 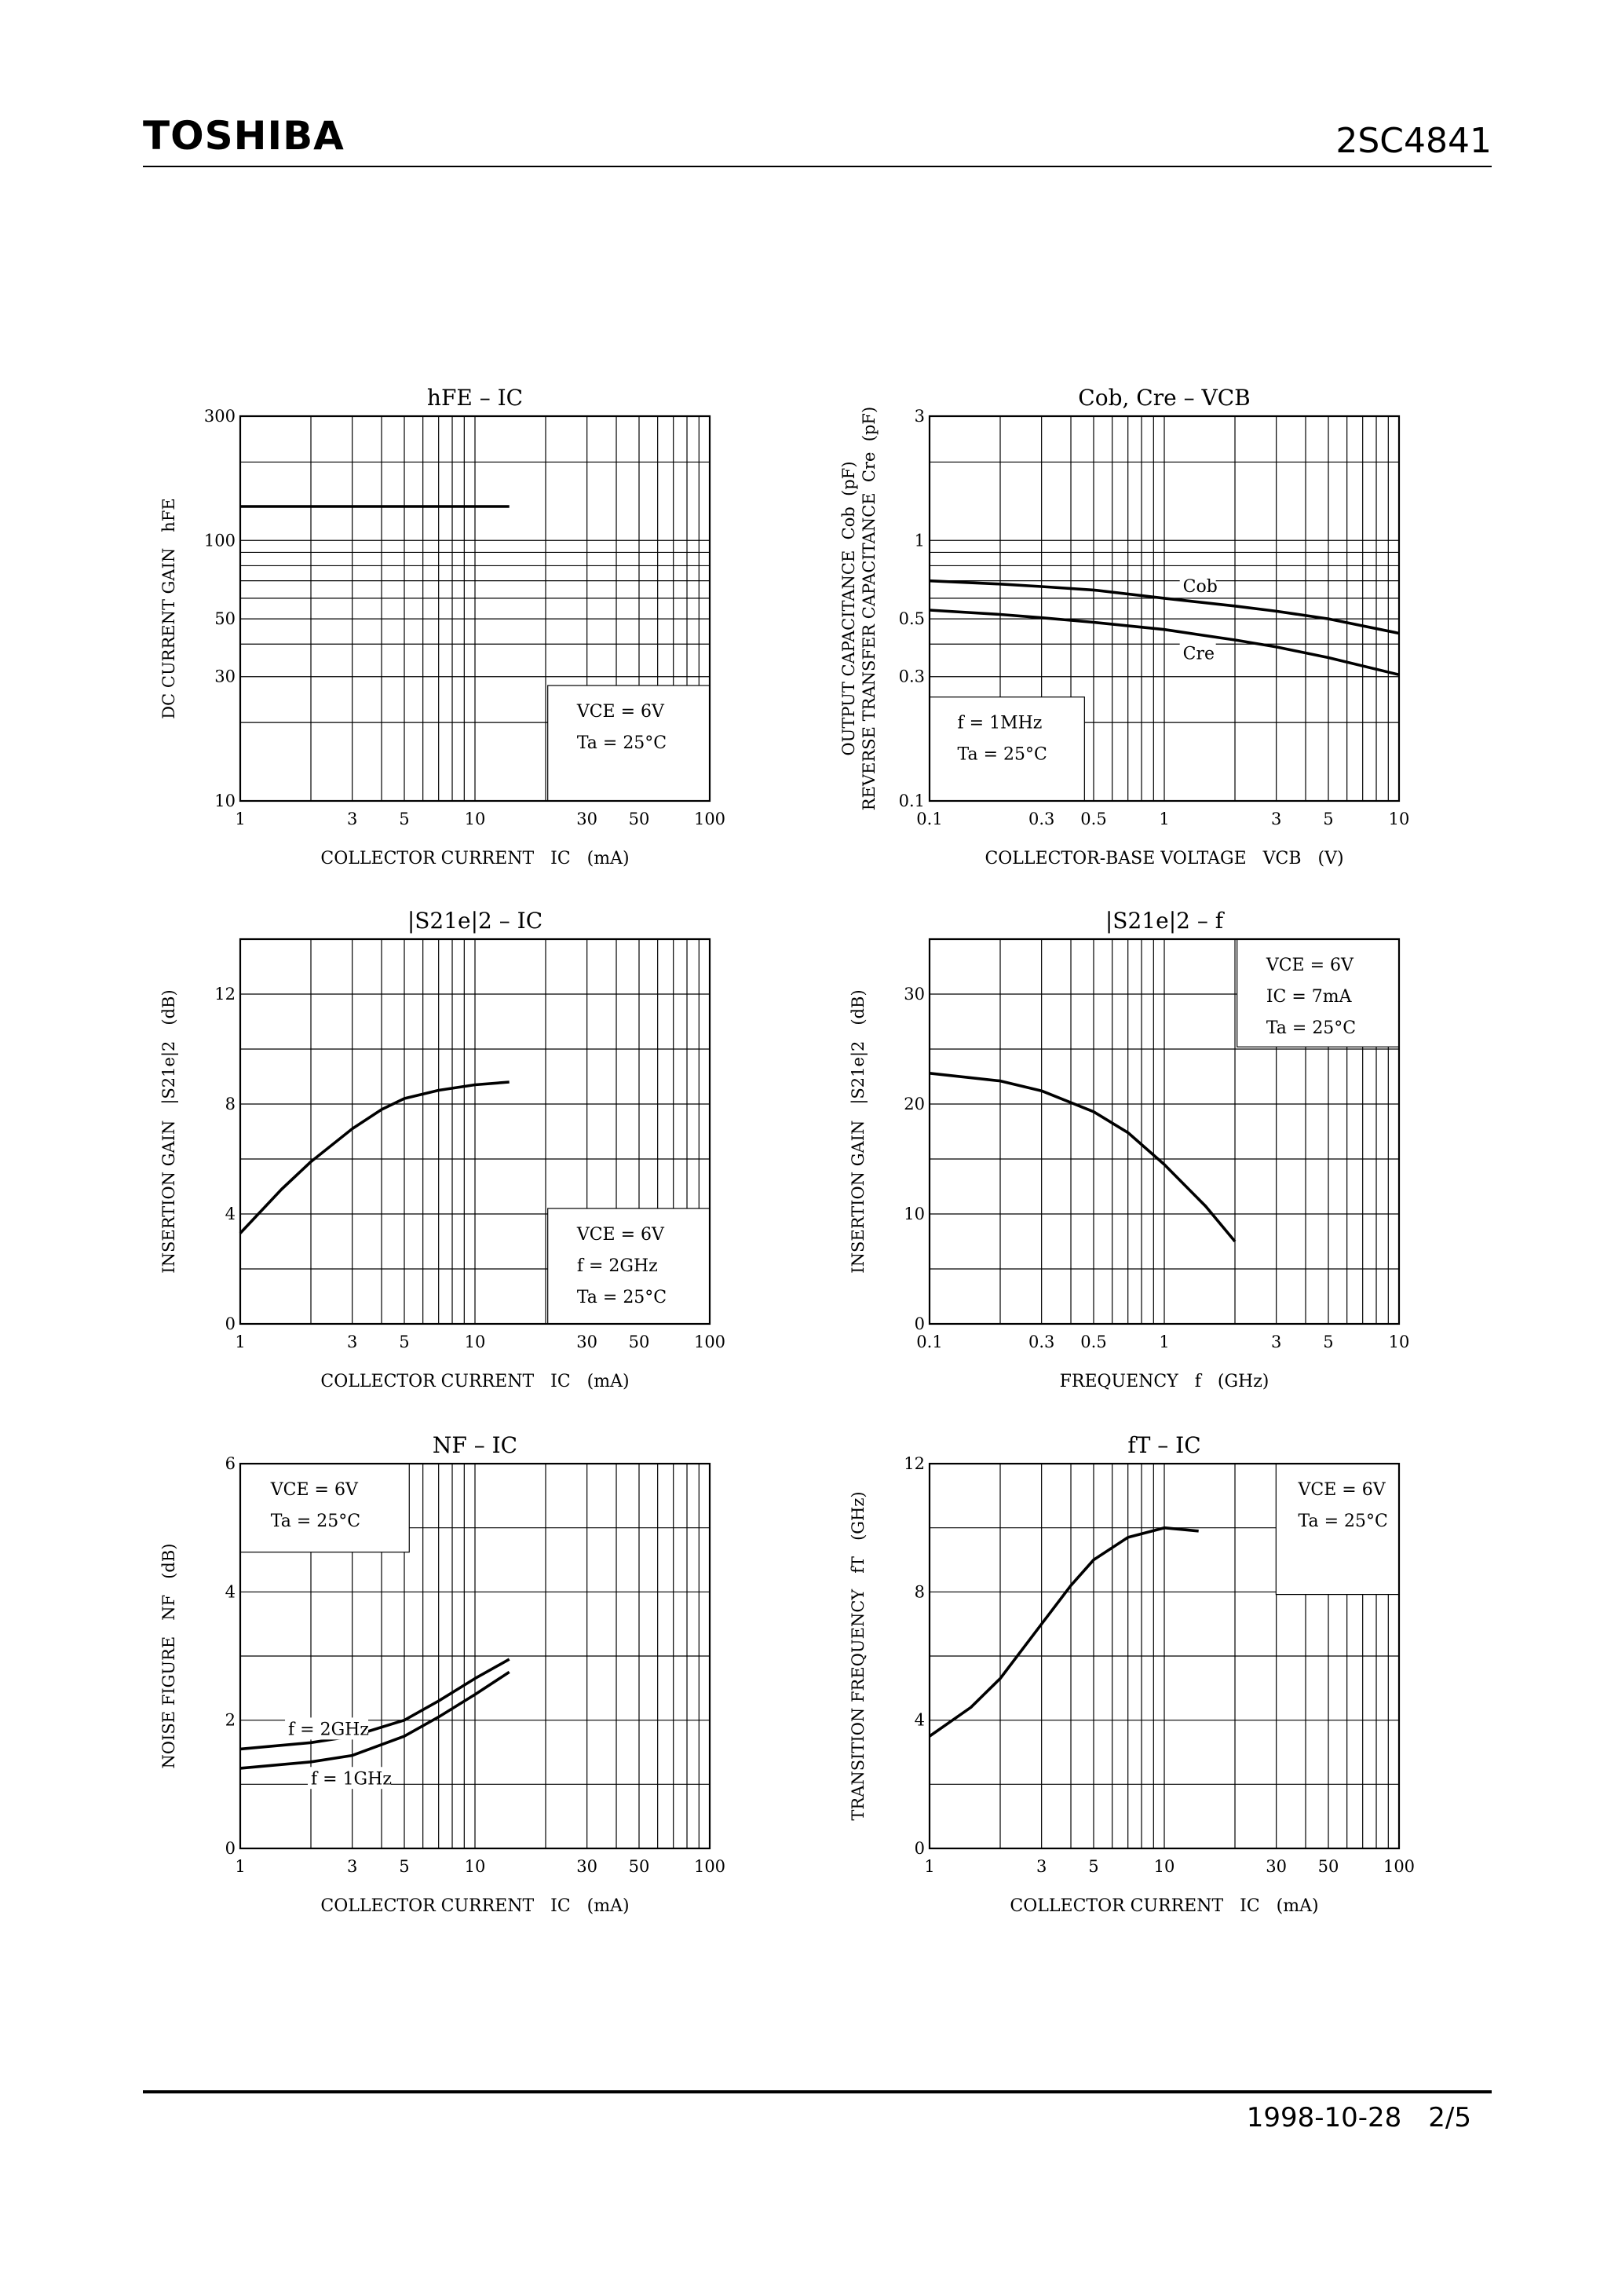 What do you see at coordinates (225, 995) in the screenshot?
I see `y-tick-label: 12` at bounding box center [225, 995].